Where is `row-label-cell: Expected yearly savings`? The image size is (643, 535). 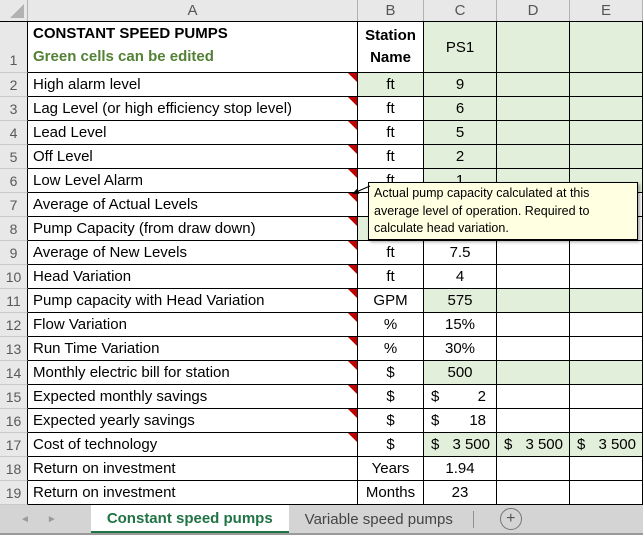
row-label-cell: Expected yearly savings is located at coordinates (193, 421).